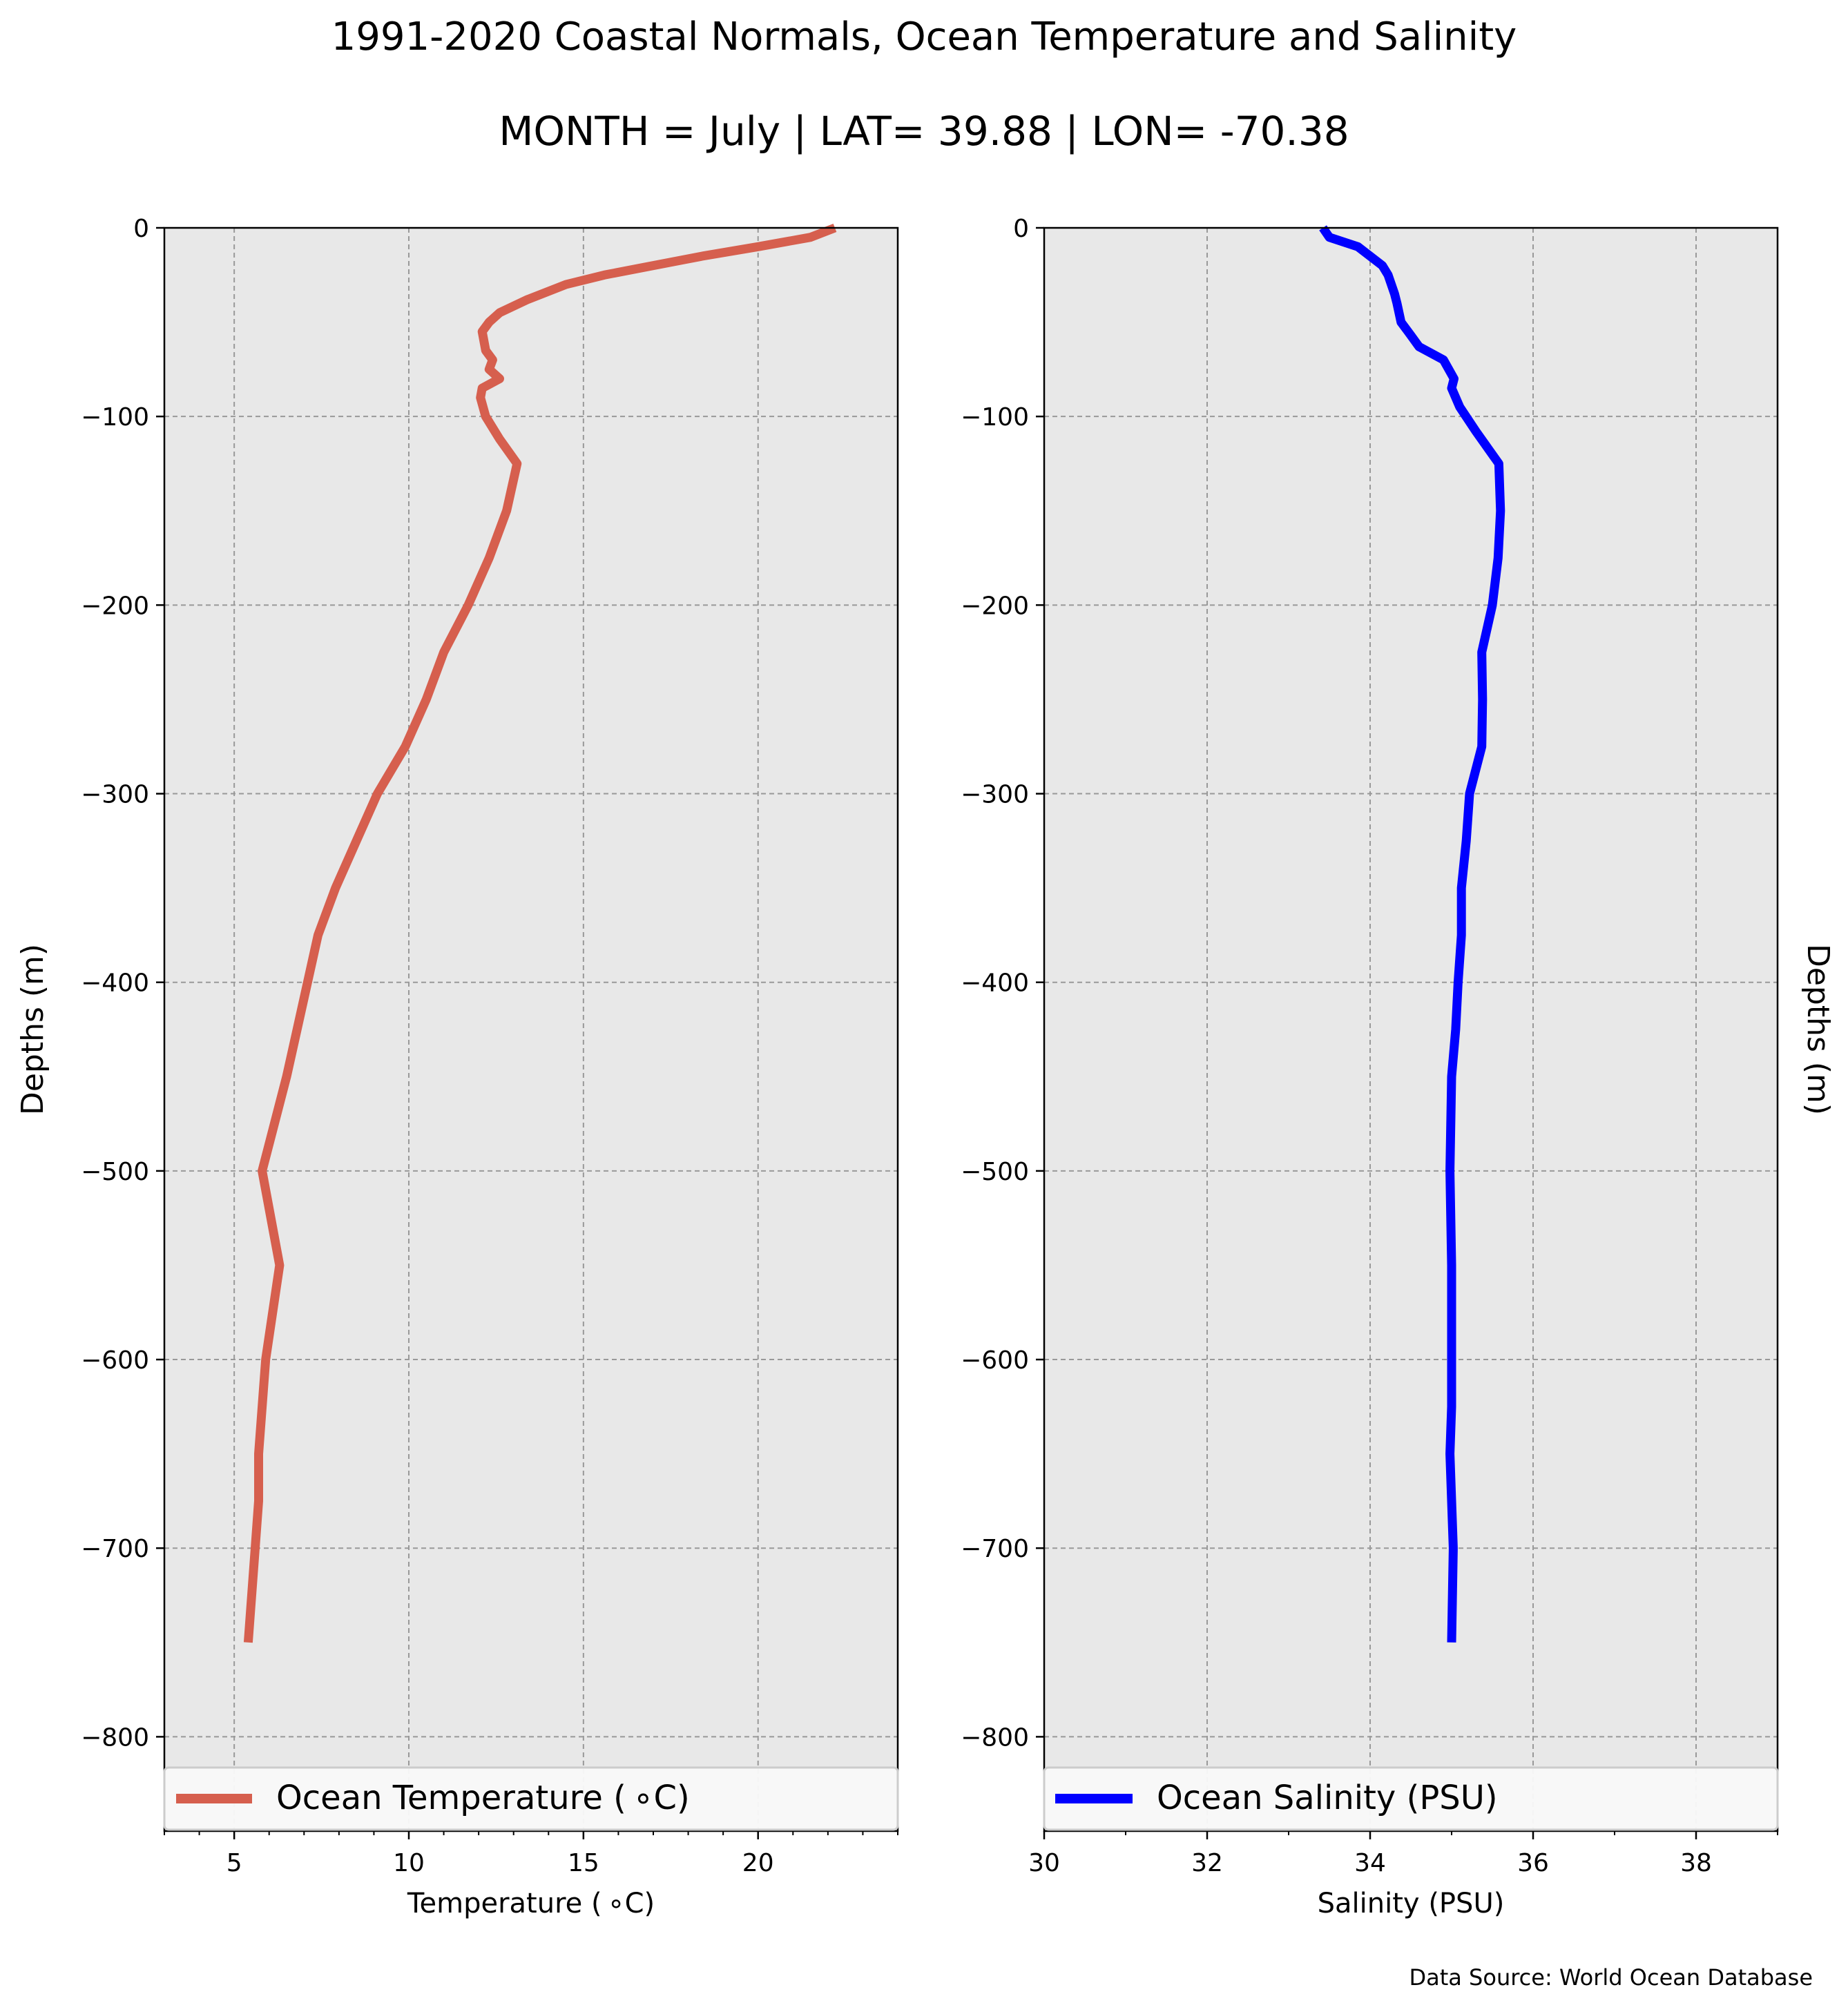  Describe the element at coordinates (1411, 1903) in the screenshot. I see `x-axis-label: Salinity (PSU)` at that location.